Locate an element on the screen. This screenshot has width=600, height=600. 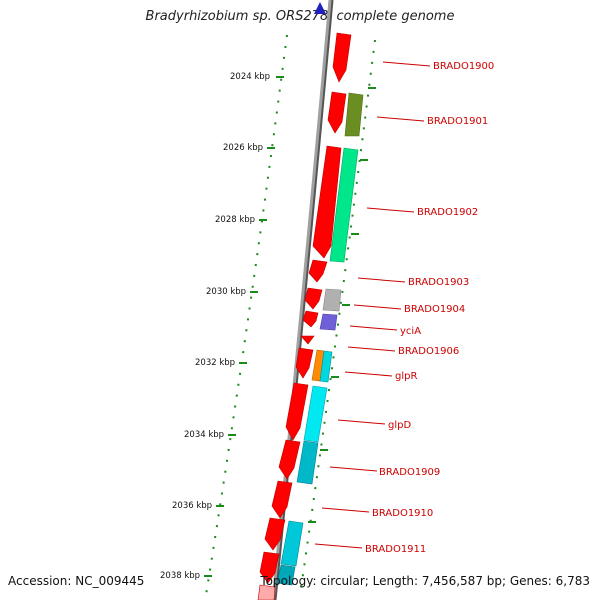
ruler-tick-label: 2024 kbp is located at coordinates (250, 77).